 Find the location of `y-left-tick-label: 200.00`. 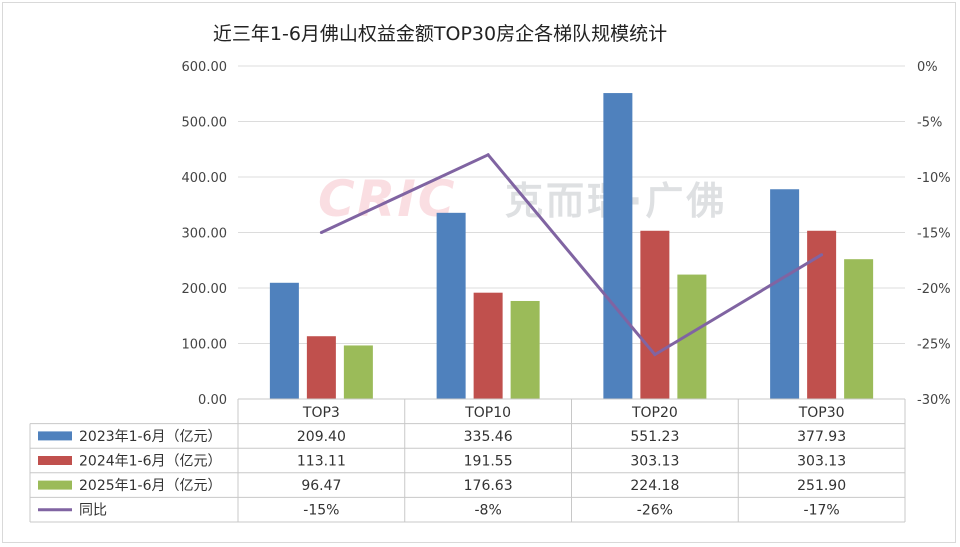

y-left-tick-label: 200.00 is located at coordinates (205, 289).